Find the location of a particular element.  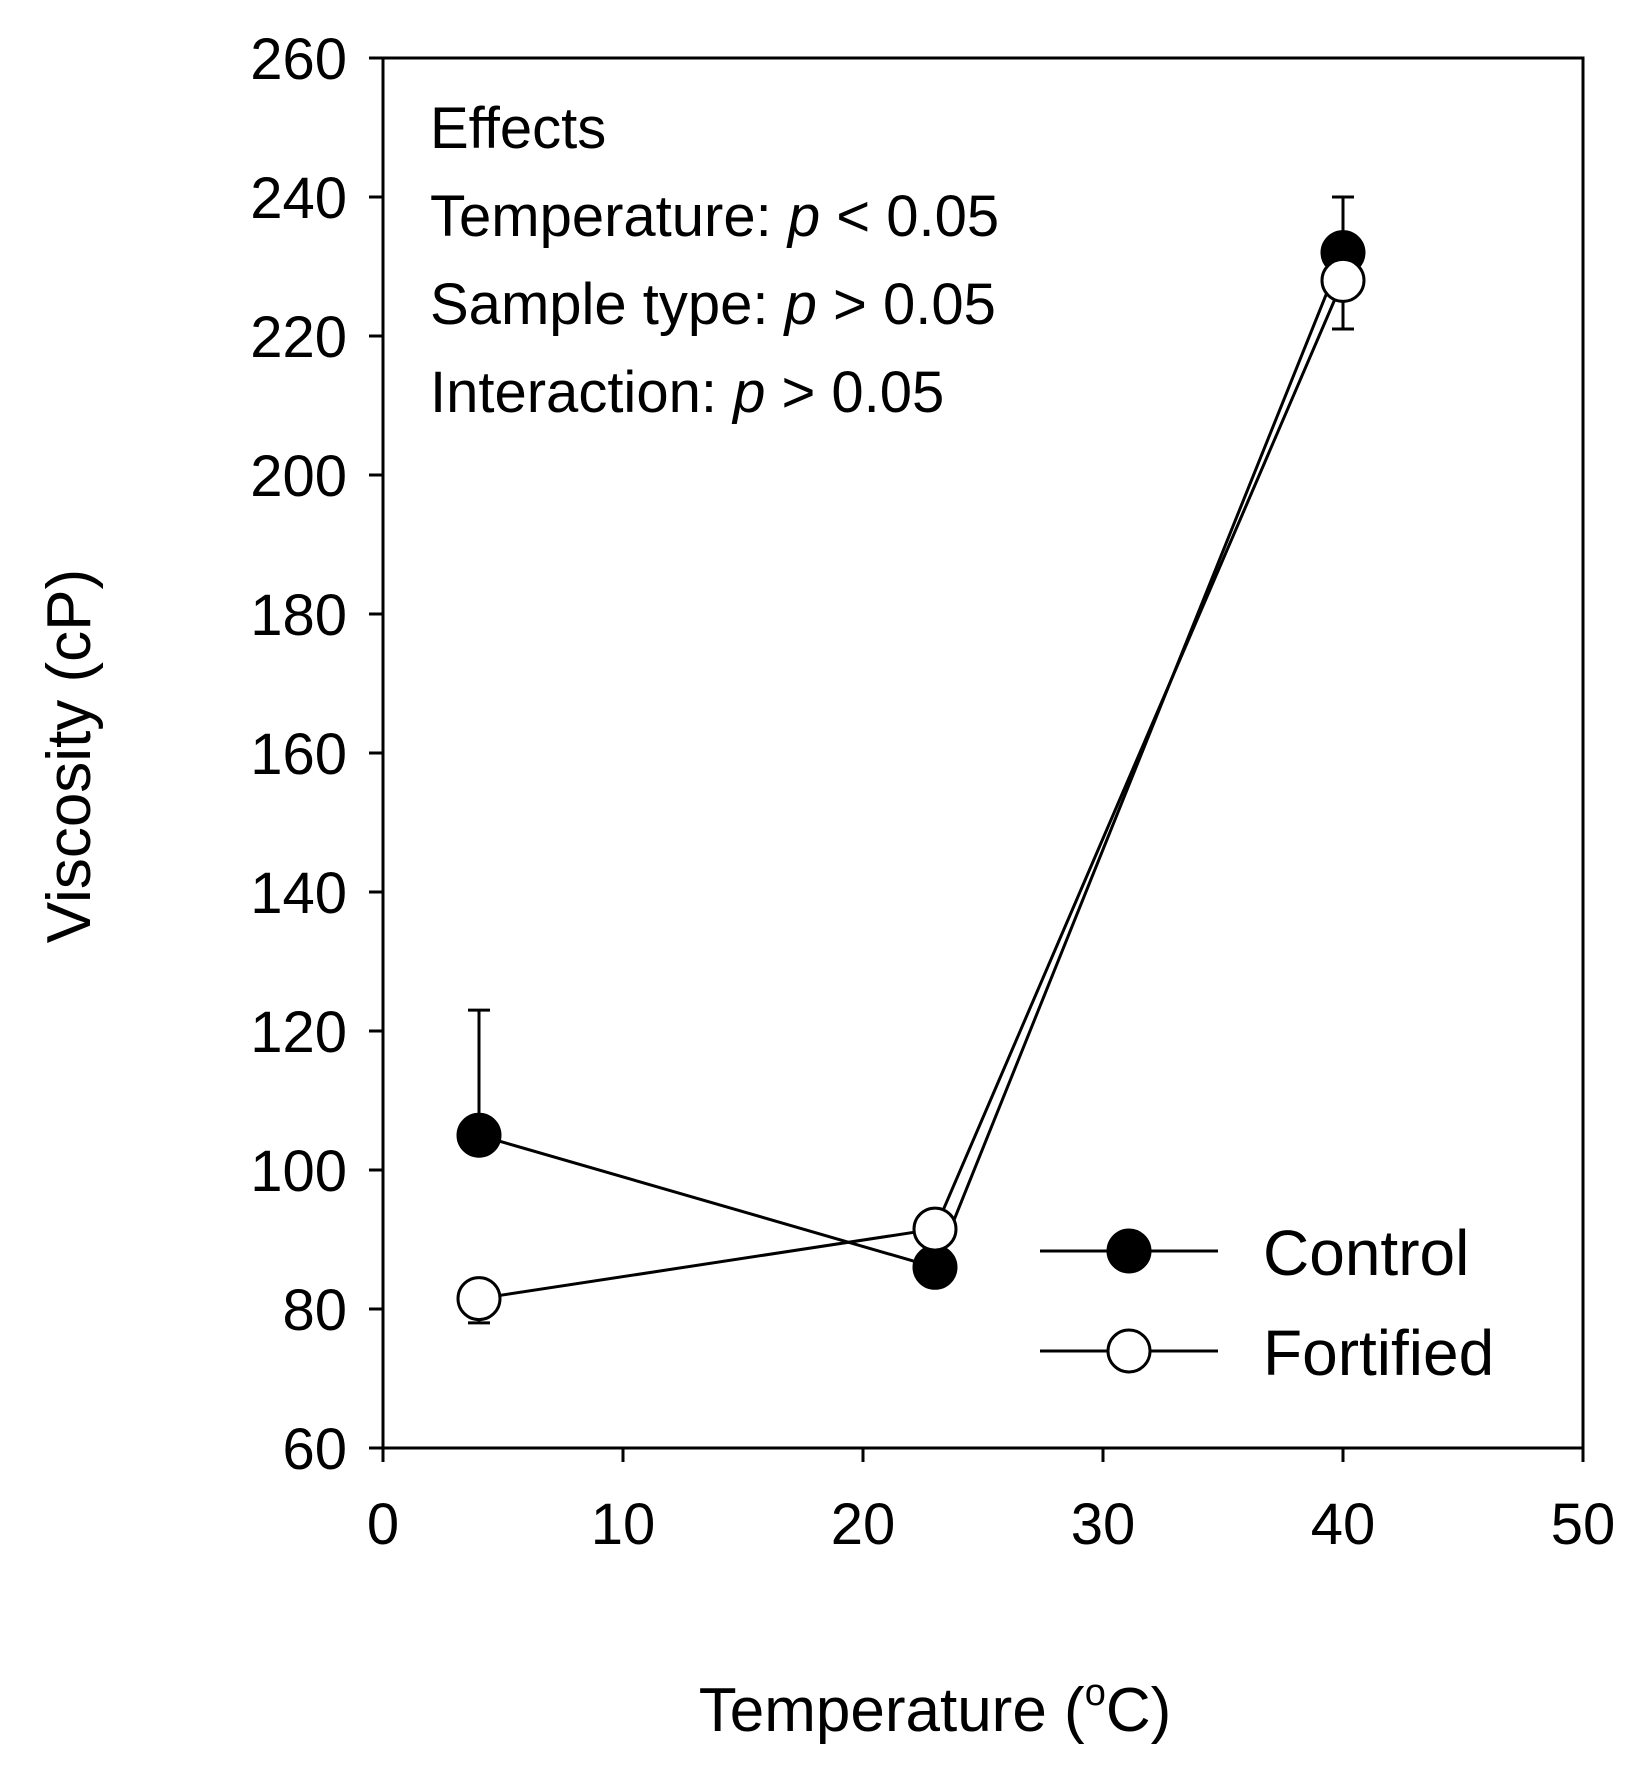

annotation-sample-type: Sample type: p > 0.05 is located at coordinates (713, 304).